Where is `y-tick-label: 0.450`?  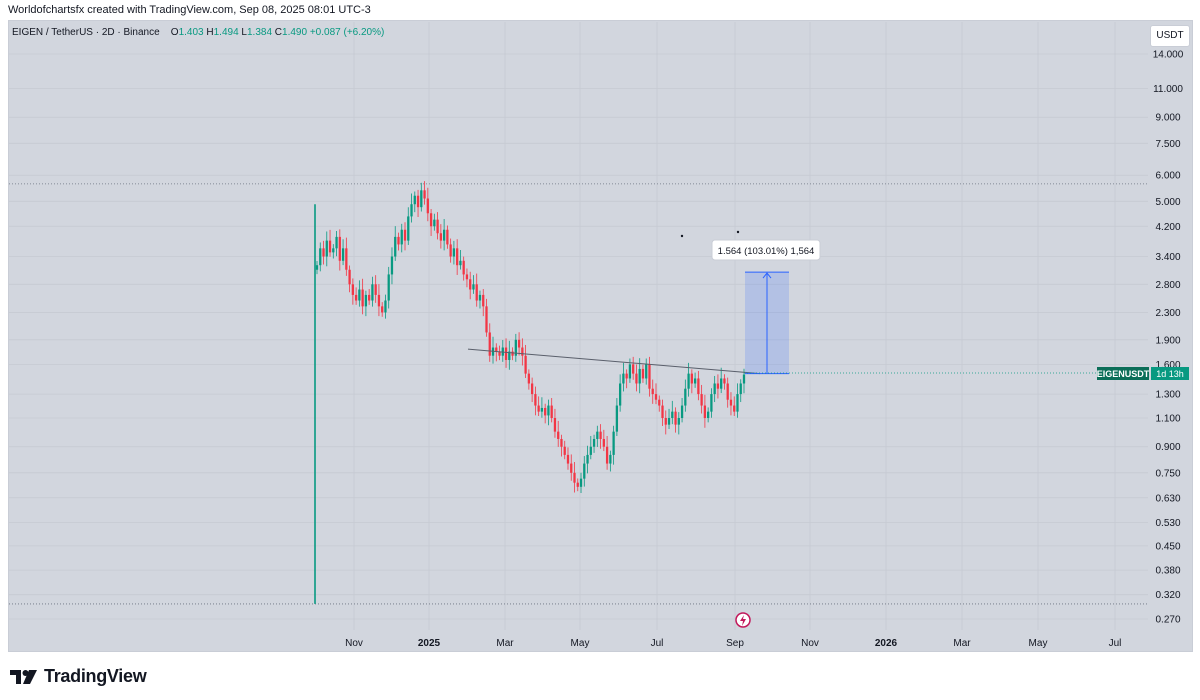 y-tick-label: 0.450 is located at coordinates (1167, 546).